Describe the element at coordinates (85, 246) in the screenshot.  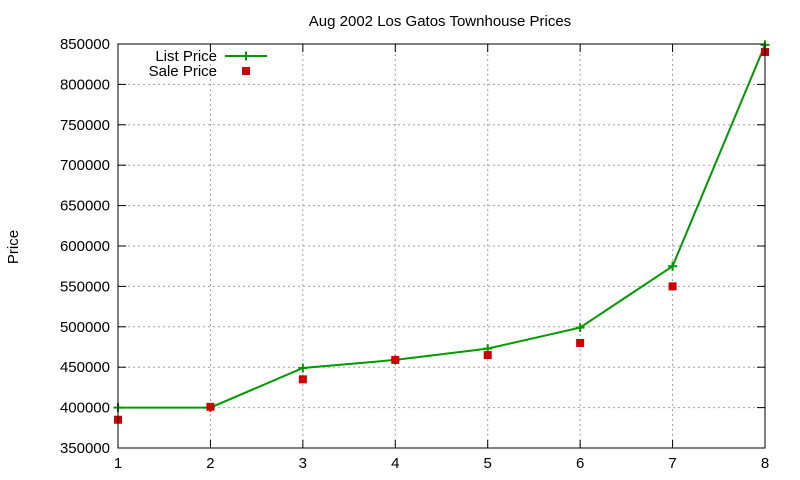
I see `y-tick-label: 600000` at that location.